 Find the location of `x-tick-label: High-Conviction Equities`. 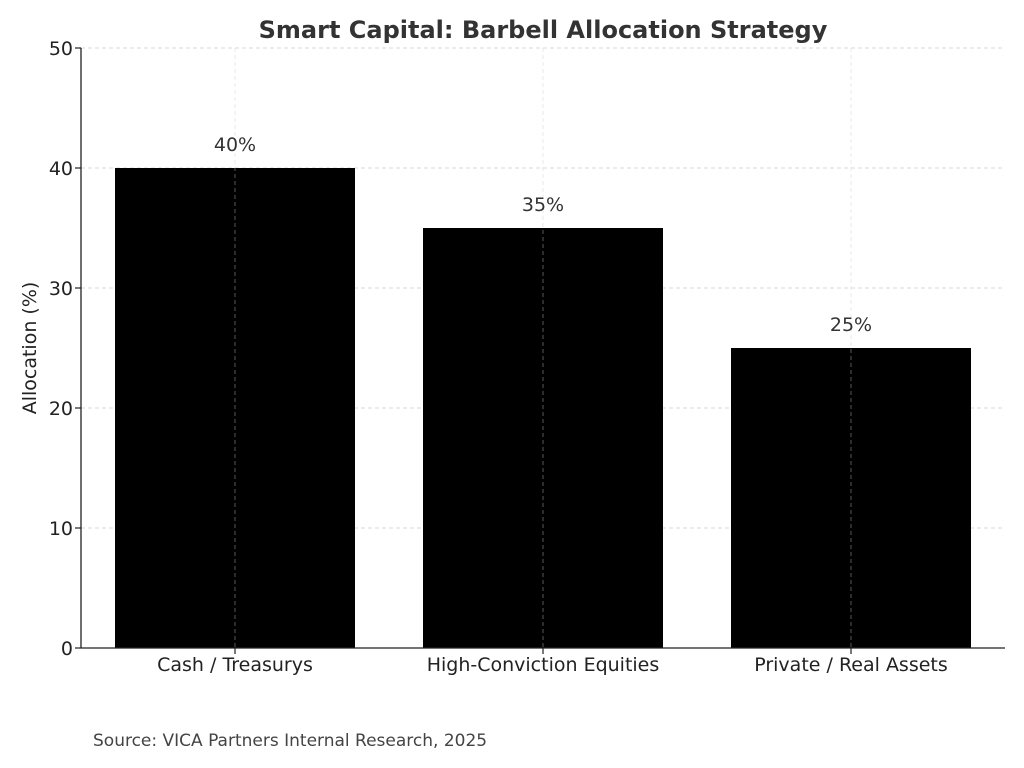

x-tick-label: High-Conviction Equities is located at coordinates (543, 665).